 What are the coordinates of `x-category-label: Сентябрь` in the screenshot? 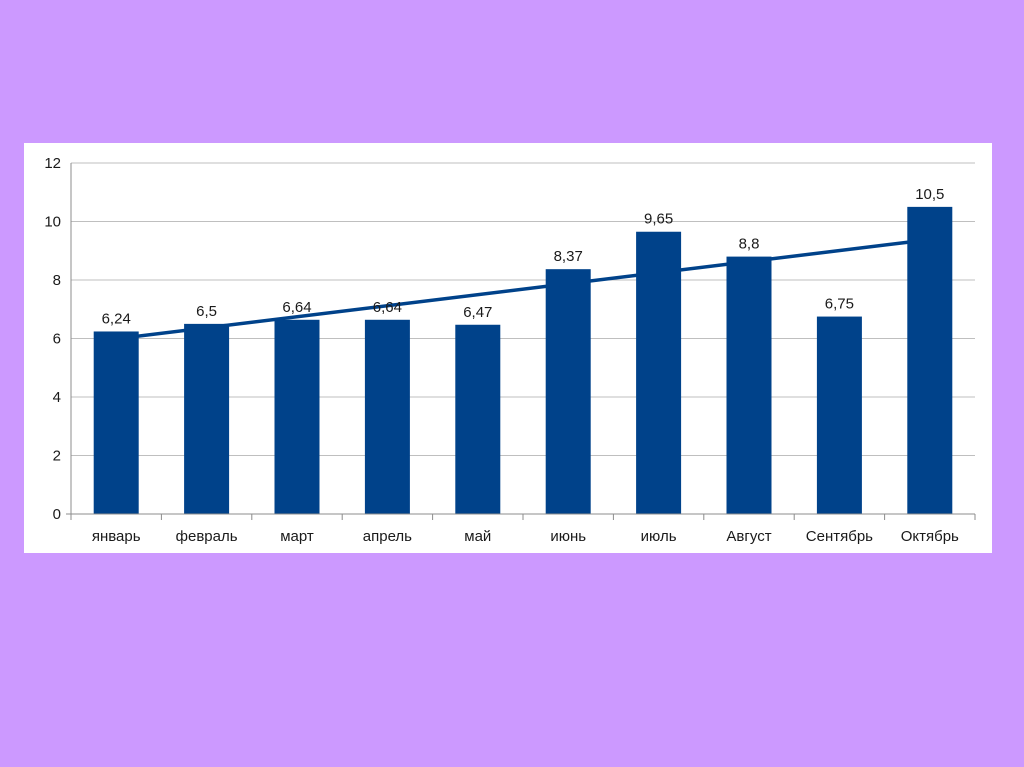 It's located at (839, 536).